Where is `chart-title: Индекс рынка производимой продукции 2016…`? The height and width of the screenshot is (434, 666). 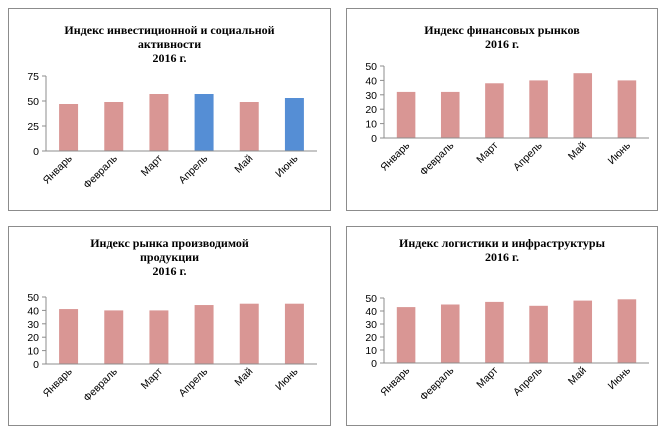 chart-title: Индекс рынка производимой продукции 2016… is located at coordinates (169, 257).